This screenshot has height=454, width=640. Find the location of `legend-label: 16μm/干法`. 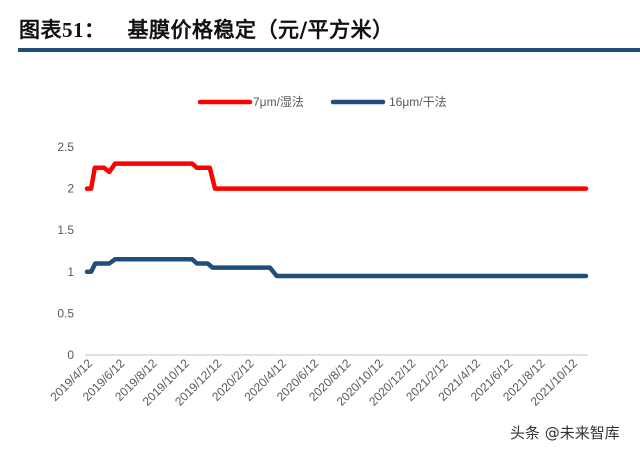

legend-label: 16μm/干法 is located at coordinates (418, 102).